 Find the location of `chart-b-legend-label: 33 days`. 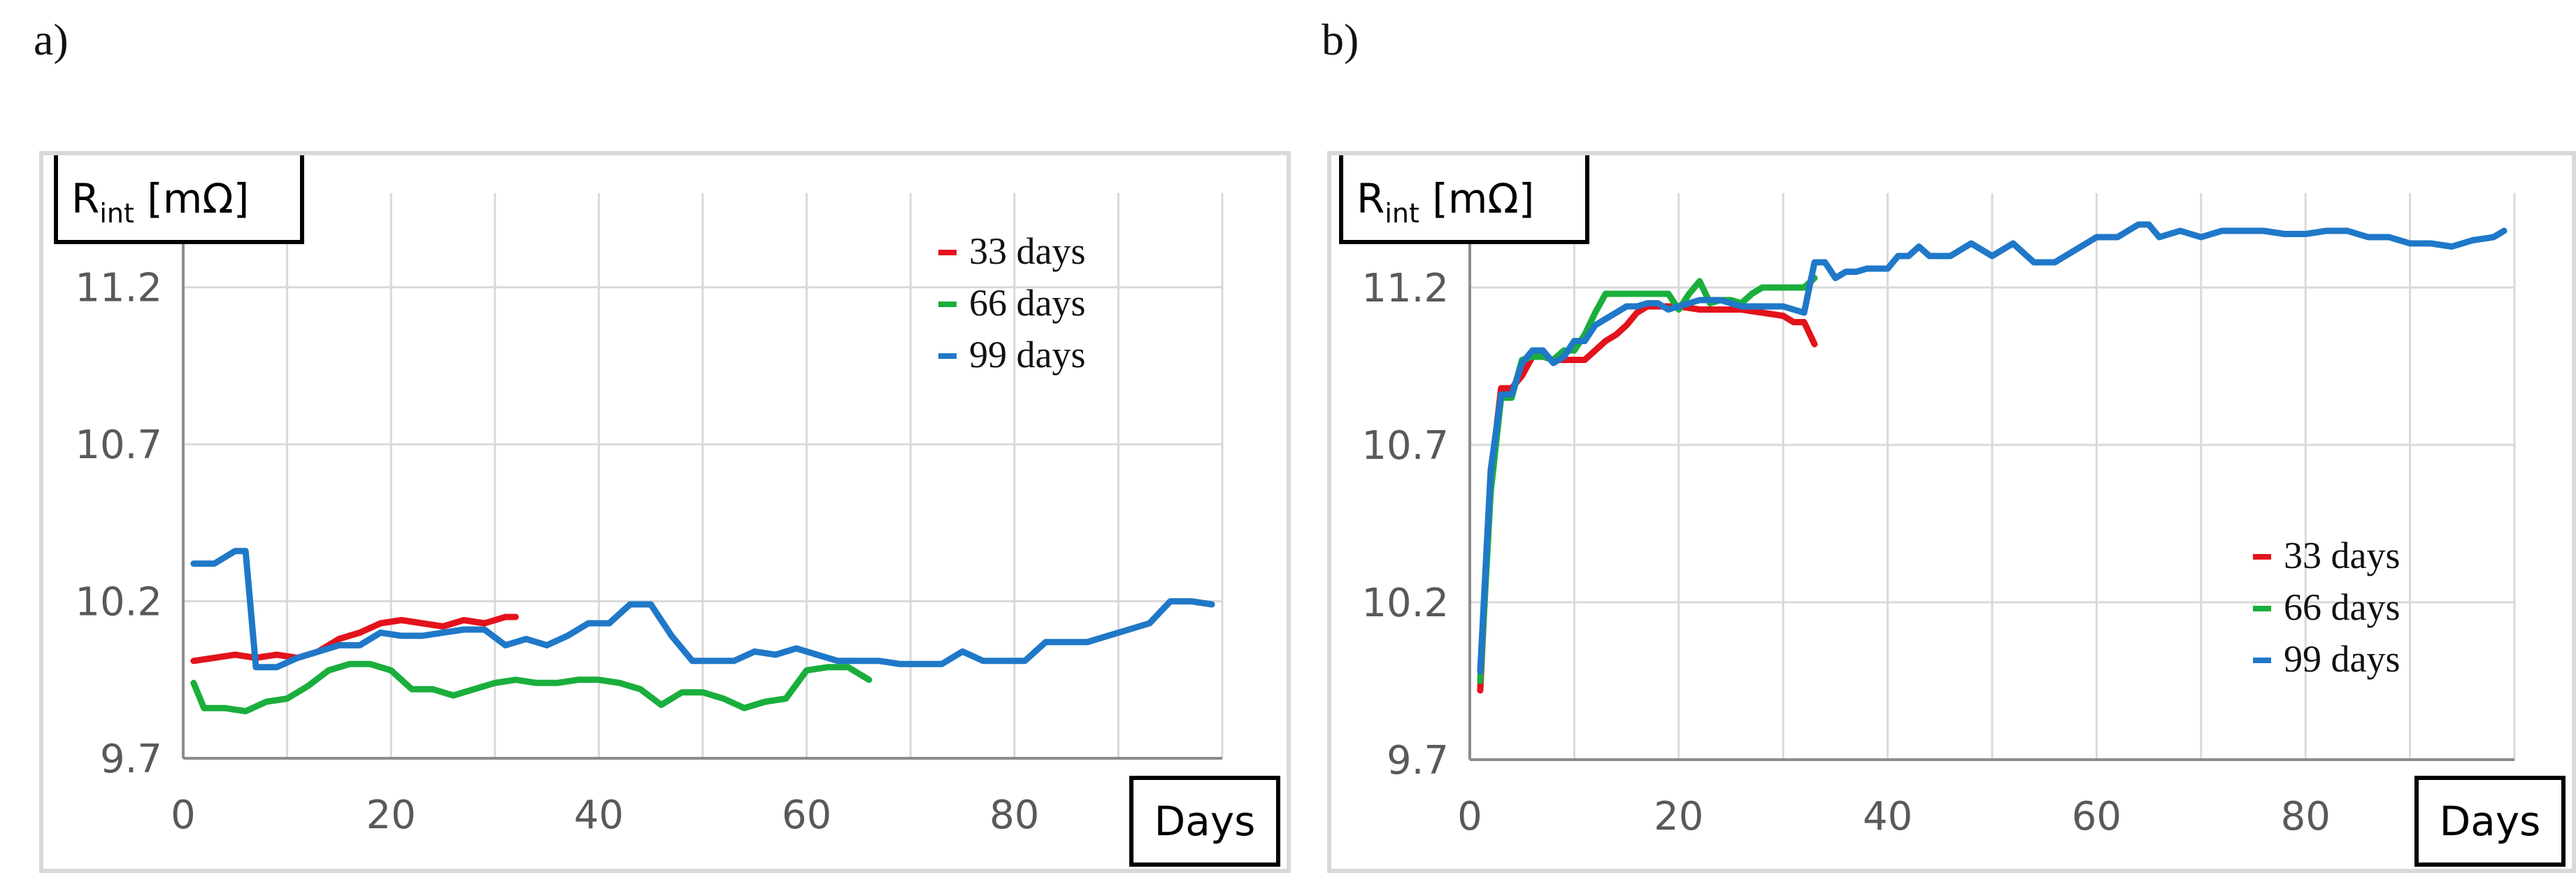

chart-b-legend-label: 33 days is located at coordinates (2342, 555).